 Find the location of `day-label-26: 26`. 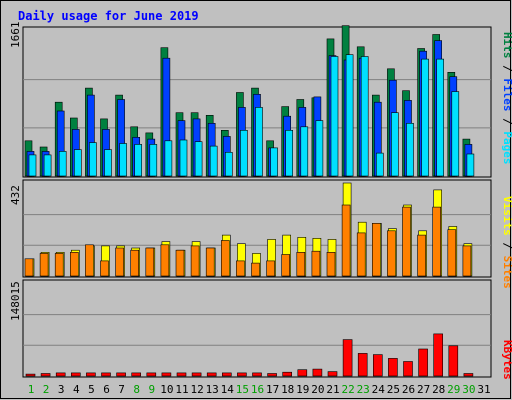

day-label-26: 26 is located at coordinates (408, 389).